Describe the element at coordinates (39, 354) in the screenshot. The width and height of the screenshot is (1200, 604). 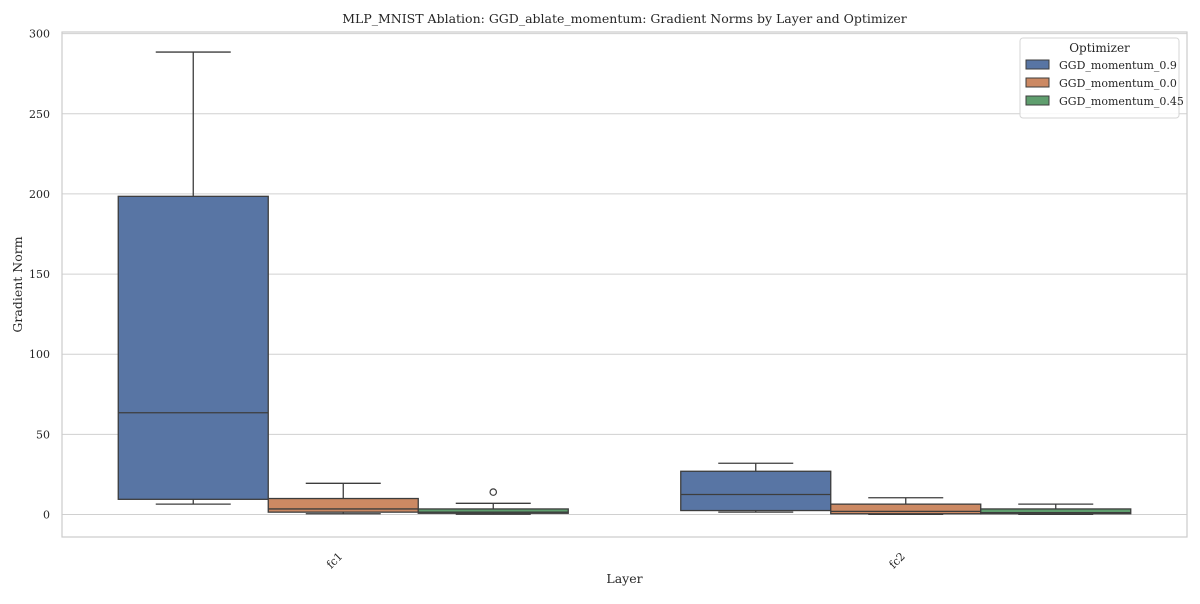
I see `y-tick-label: 100` at that location.